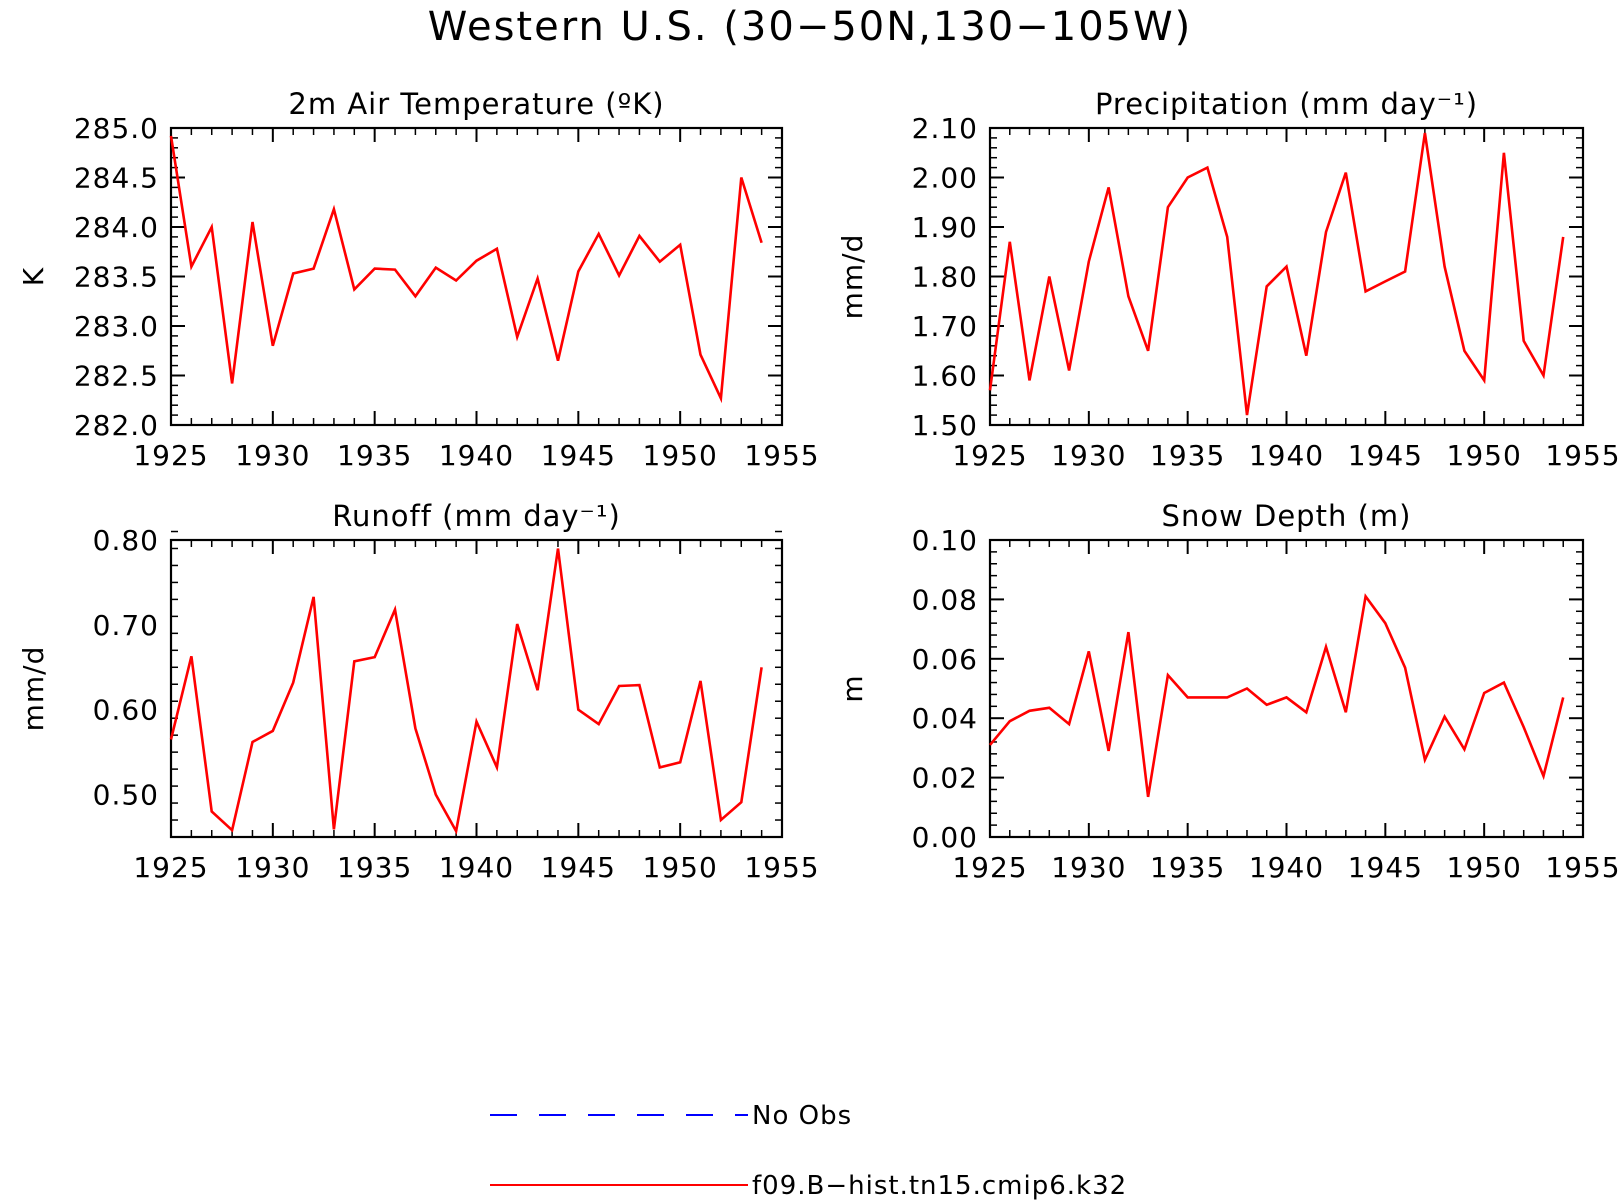 The width and height of the screenshot is (1621, 1201). I want to click on y-tick-label: 283.5, so click(116, 277).